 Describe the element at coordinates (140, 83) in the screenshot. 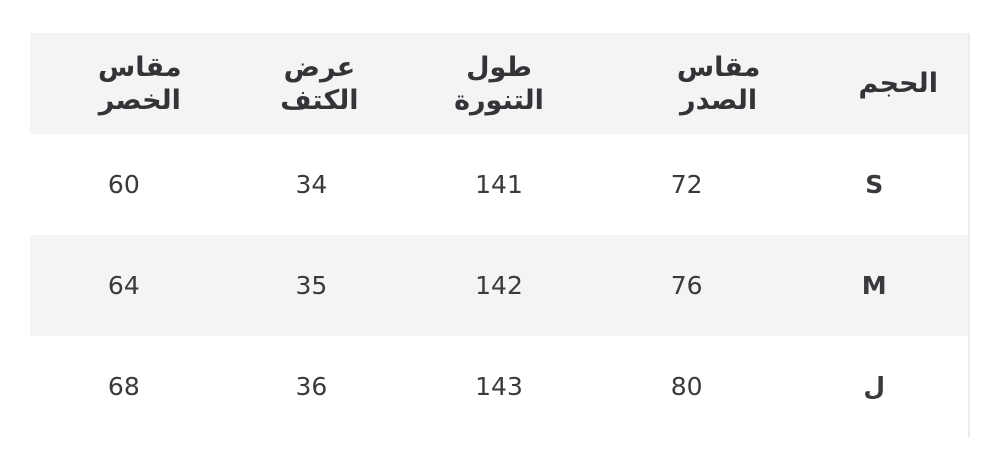

I see `header-waist: مقاس الخصر` at that location.